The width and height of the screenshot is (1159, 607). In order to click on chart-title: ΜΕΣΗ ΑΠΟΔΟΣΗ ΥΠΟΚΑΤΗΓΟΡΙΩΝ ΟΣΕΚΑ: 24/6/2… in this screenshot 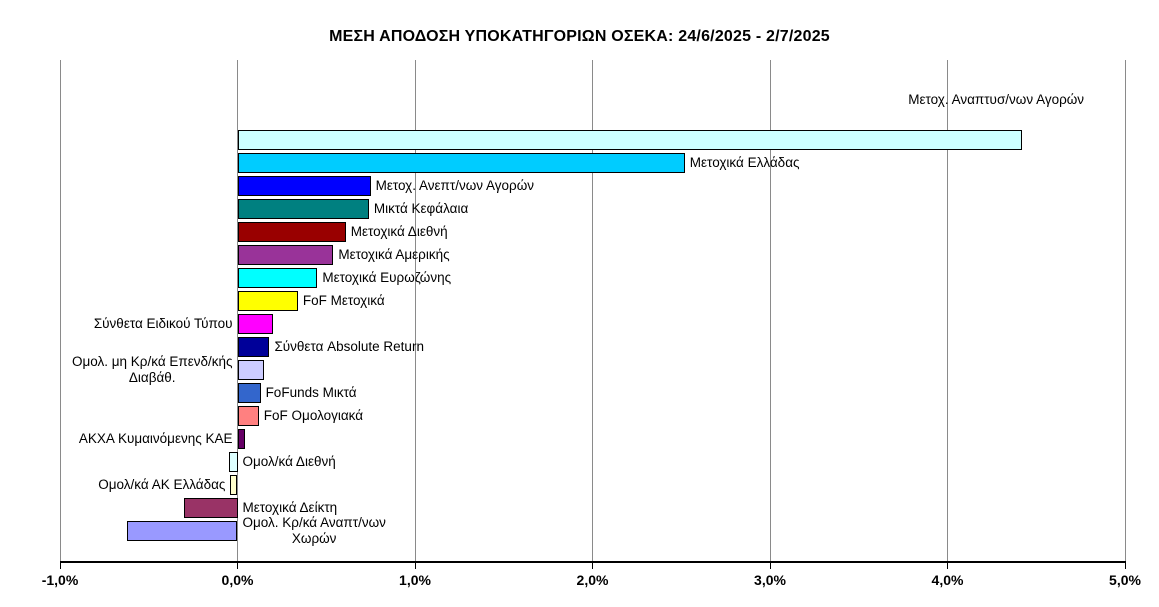, I will do `click(579, 36)`.